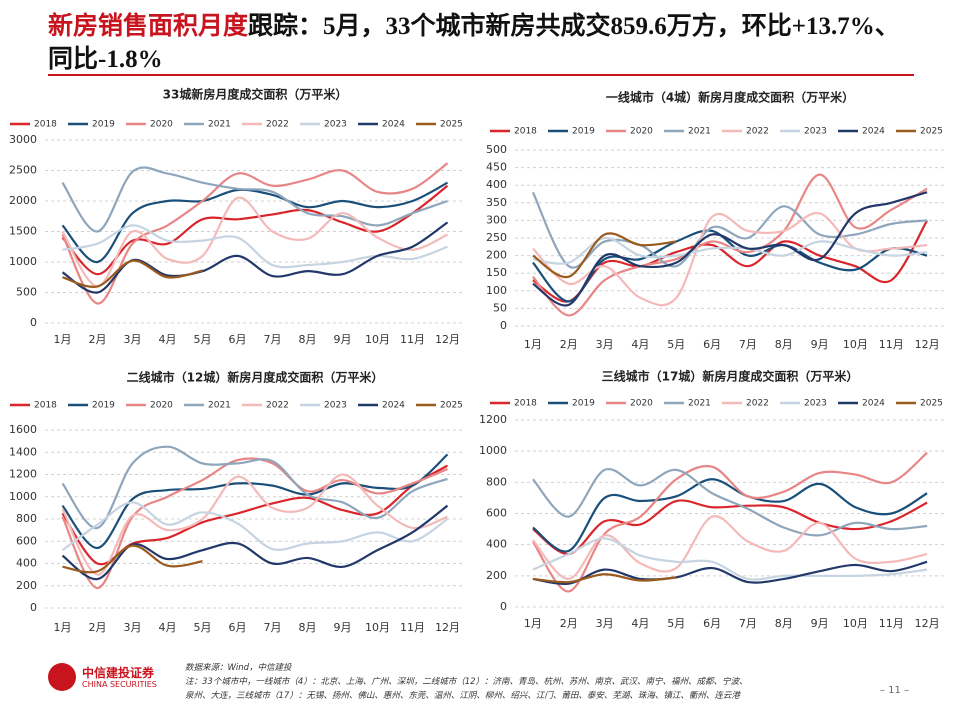  What do you see at coordinates (238, 668) in the screenshot?
I see `source: 数据来源：Wind，中信建投` at bounding box center [238, 668].